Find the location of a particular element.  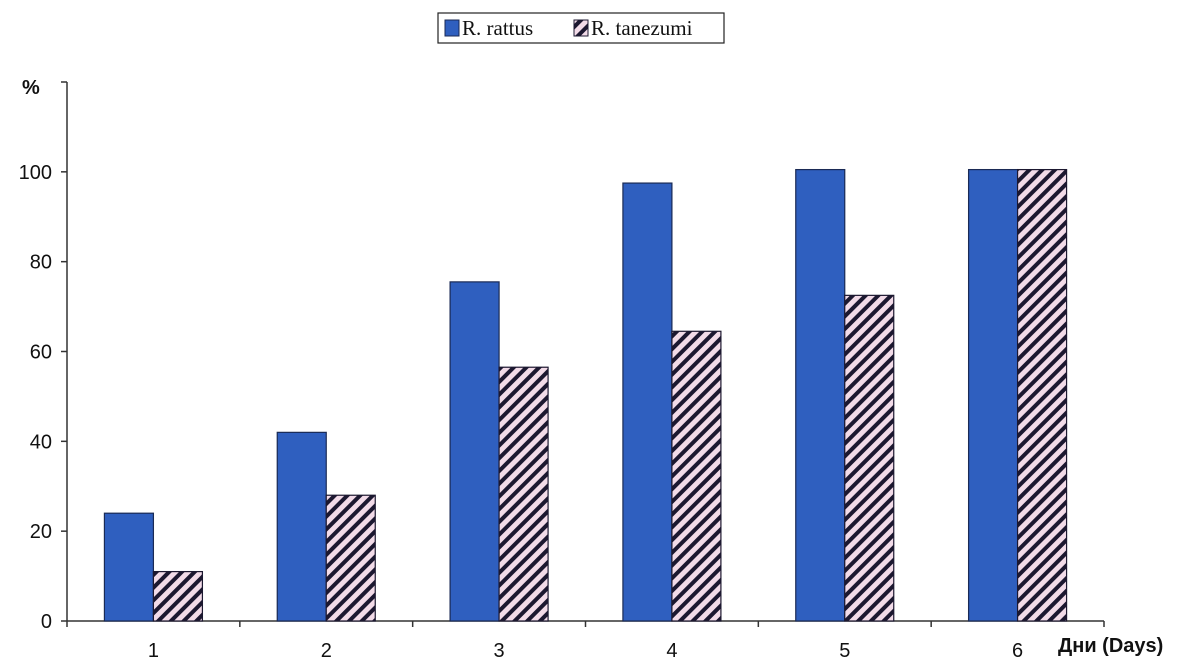

y-tick-label: 100 is located at coordinates (35, 173).